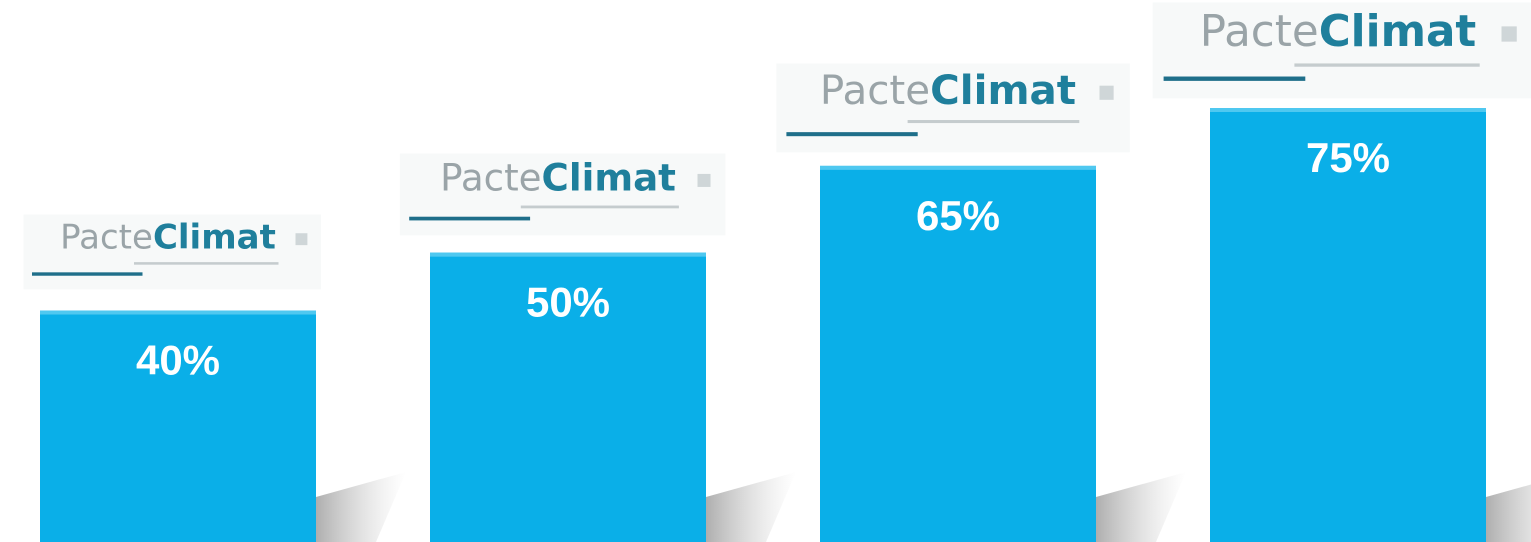 This screenshot has height=542, width=1531. Describe the element at coordinates (178, 360) in the screenshot. I see `value-label: 40%` at that location.